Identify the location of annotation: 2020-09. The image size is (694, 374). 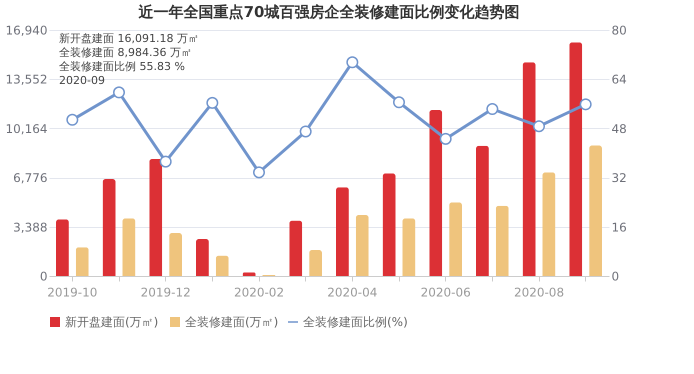
(82, 80).